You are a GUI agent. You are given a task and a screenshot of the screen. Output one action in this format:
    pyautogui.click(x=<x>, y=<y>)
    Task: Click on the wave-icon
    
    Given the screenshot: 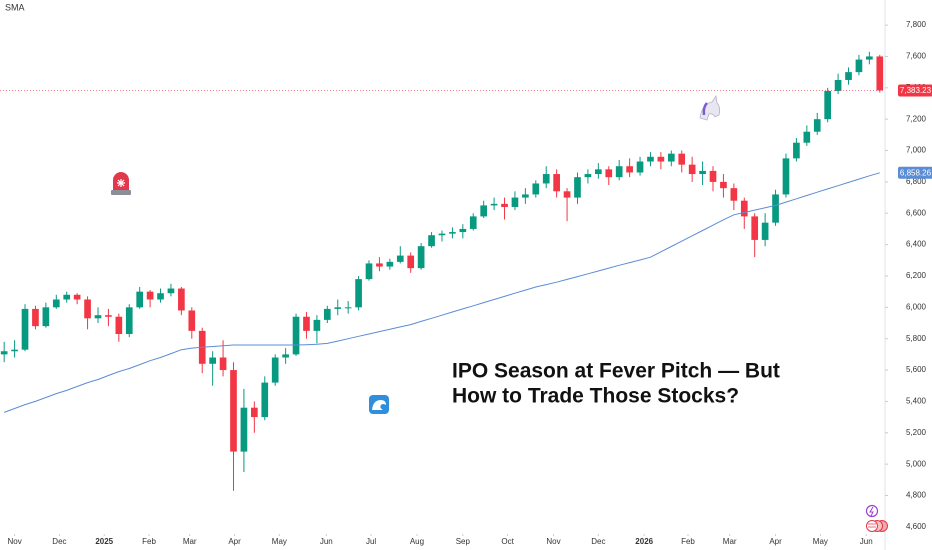 What is the action you would take?
    pyautogui.click(x=379, y=404)
    